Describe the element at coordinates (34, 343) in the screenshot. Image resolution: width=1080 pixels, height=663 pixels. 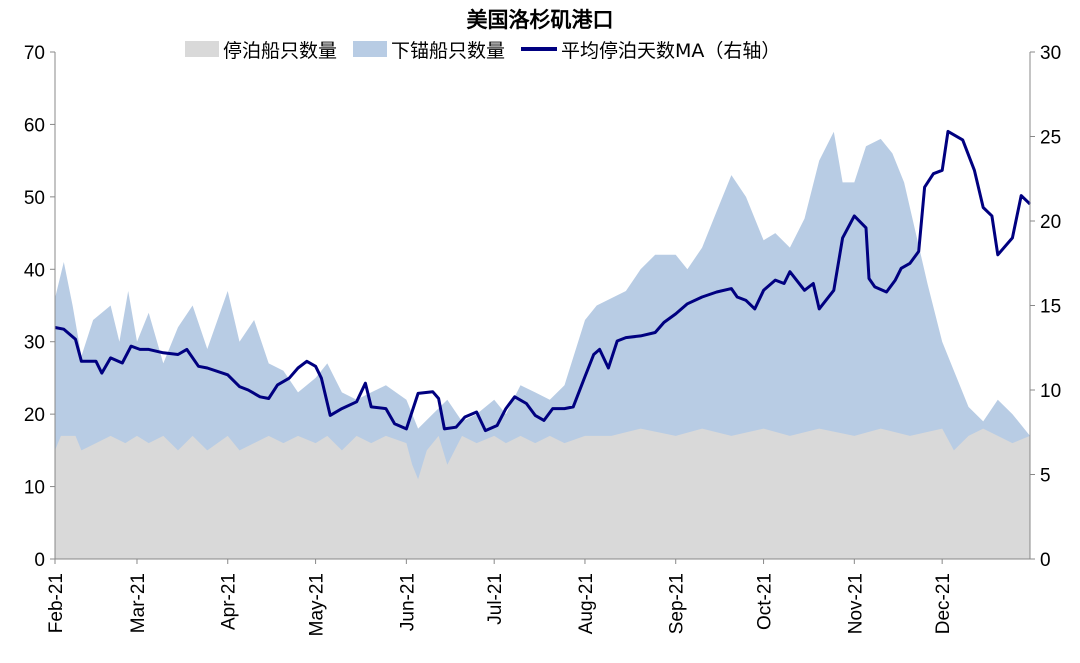
I see `y-left-tick-label: 30` at that location.